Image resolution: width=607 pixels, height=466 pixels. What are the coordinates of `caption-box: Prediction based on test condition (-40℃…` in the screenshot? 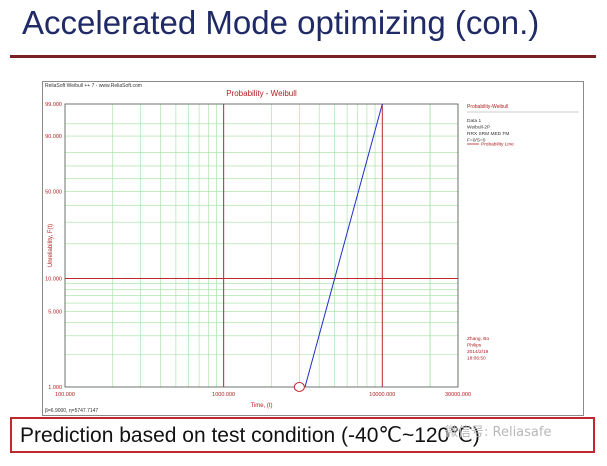 It's located at (302, 435).